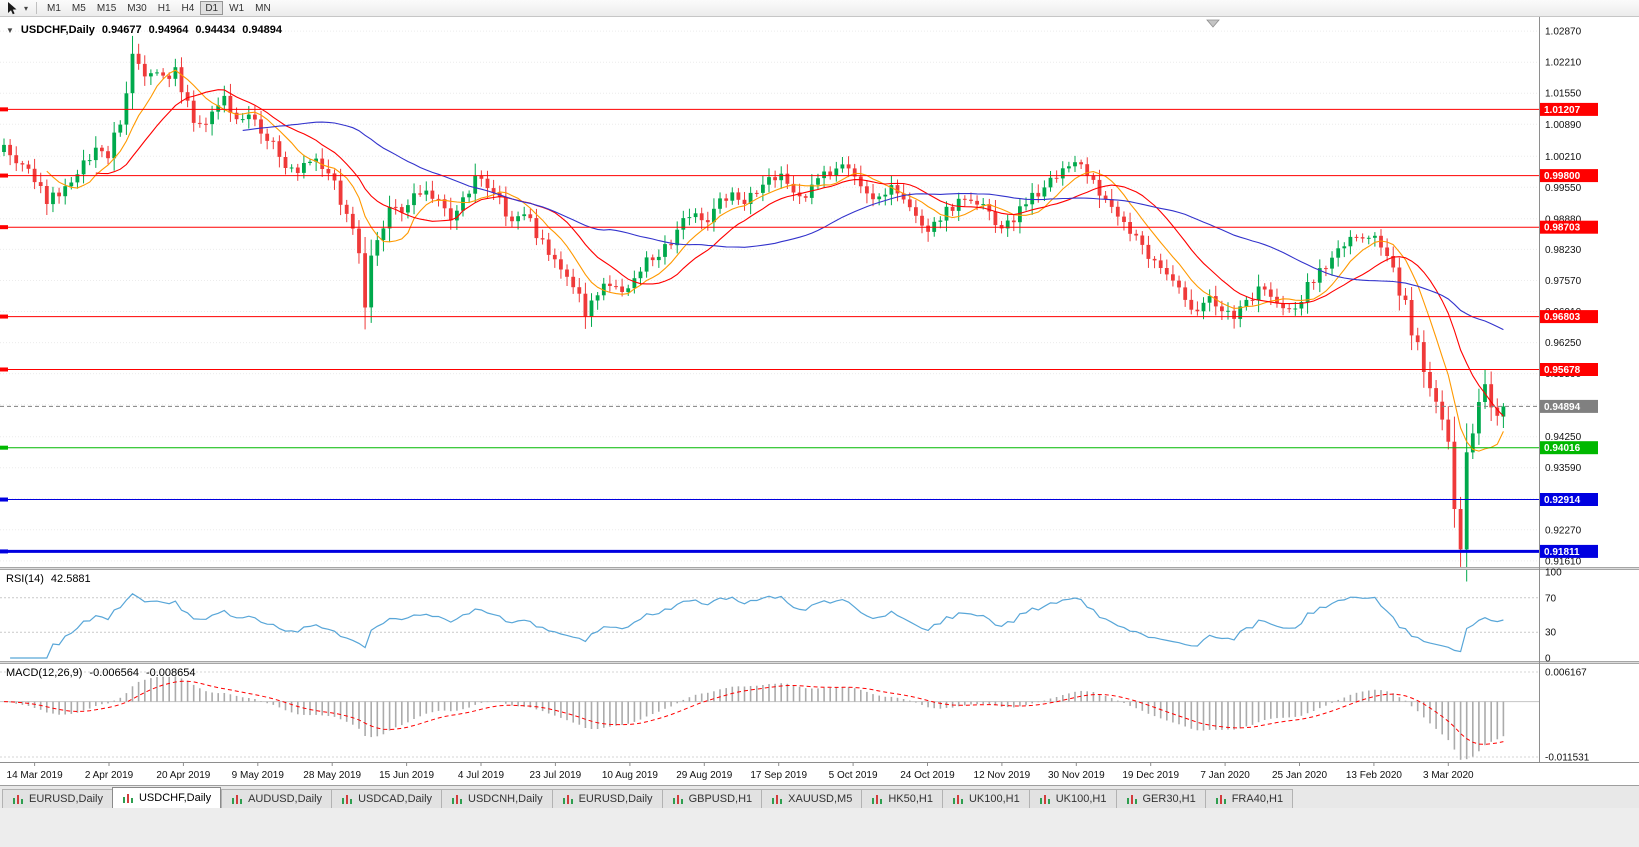 This screenshot has height=847, width=1639. What do you see at coordinates (164, 8) in the screenshot?
I see `timeframe-button-h1: H1` at bounding box center [164, 8].